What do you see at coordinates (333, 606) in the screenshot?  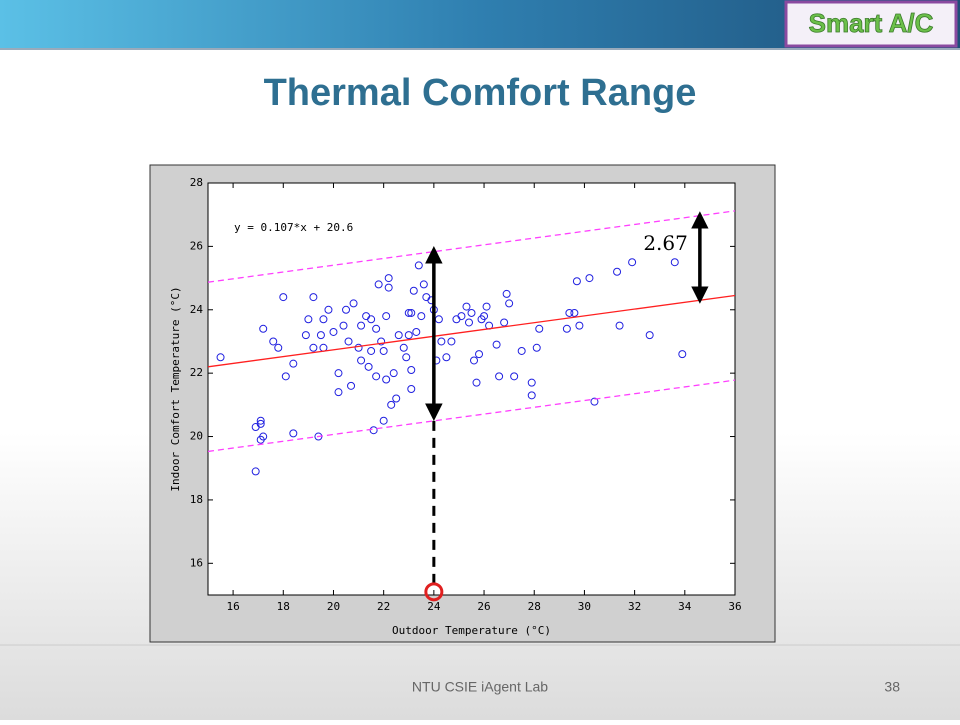 I see `x-tick-label: 20` at bounding box center [333, 606].